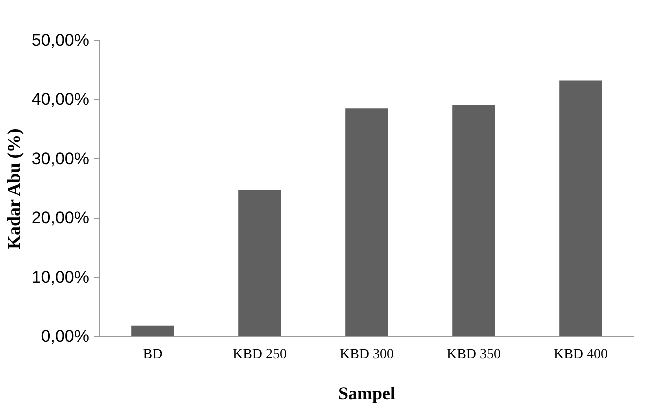  Describe the element at coordinates (65, 336) in the screenshot. I see `y-tick-label: 0,00%` at that location.